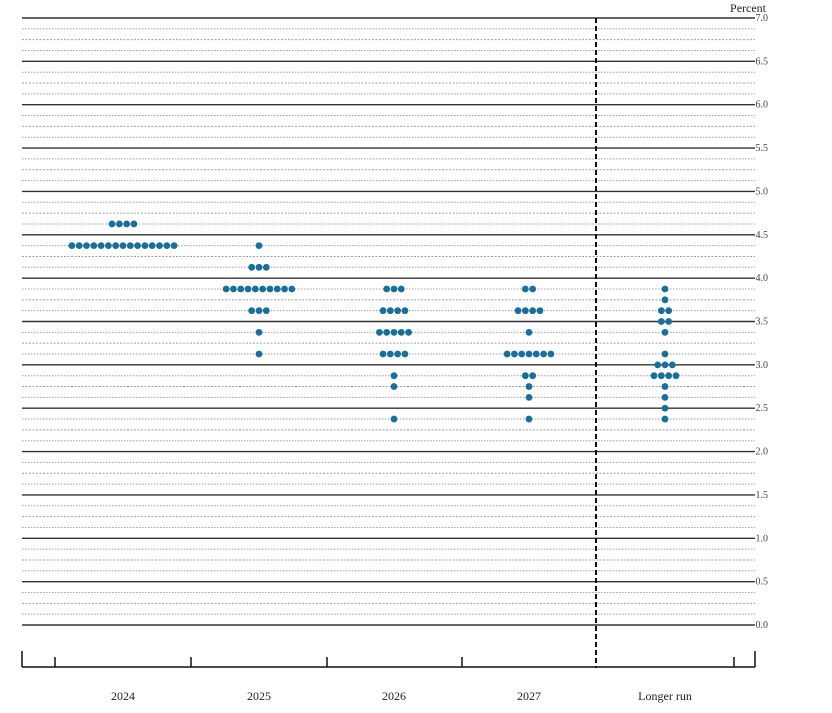  Describe the element at coordinates (762, 495) in the screenshot. I see `y-tick-label: 1.5` at that location.